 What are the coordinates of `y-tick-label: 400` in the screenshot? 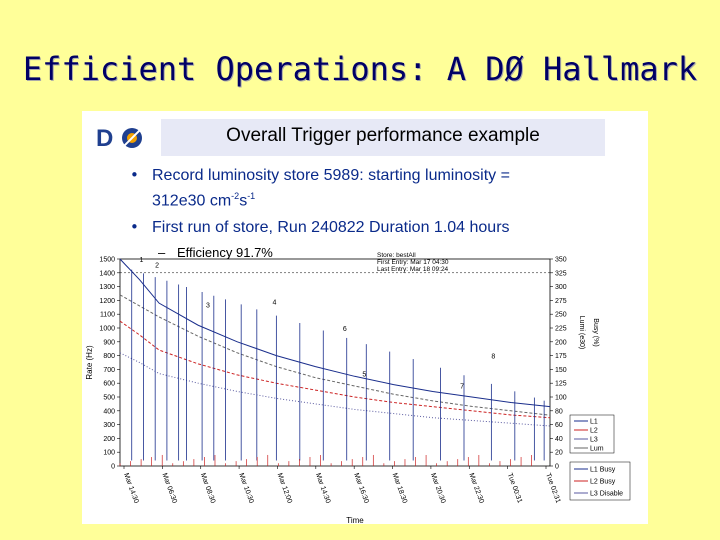 It's located at (109, 411).